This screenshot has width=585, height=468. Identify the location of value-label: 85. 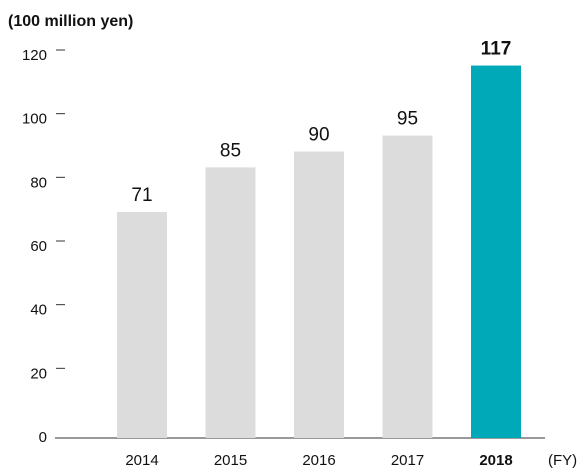
(230, 150).